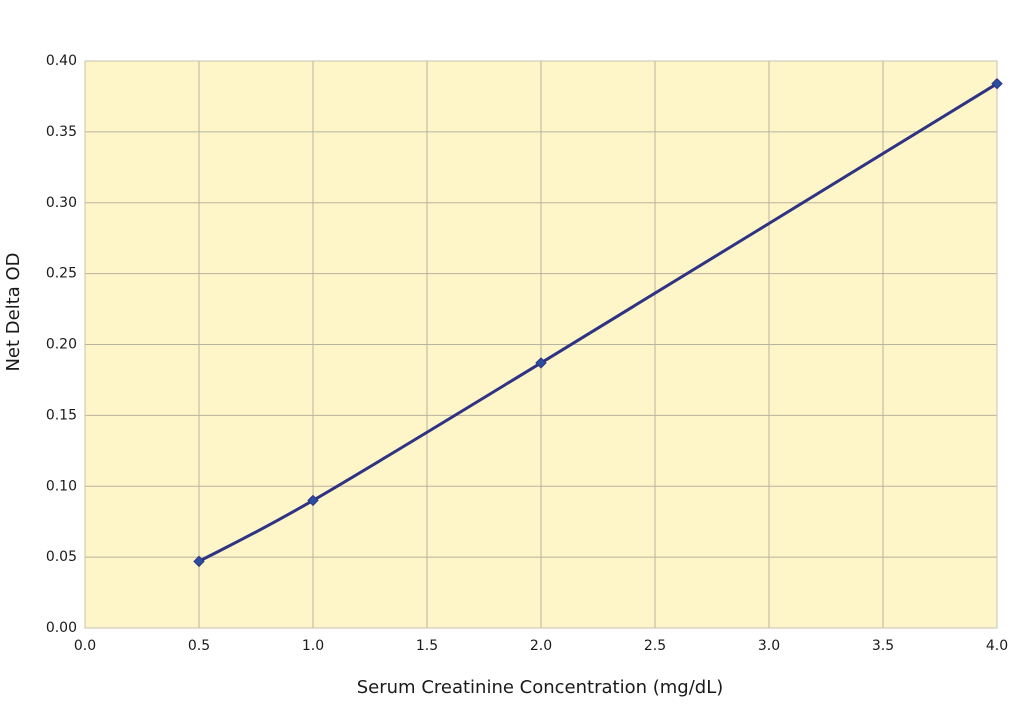  What do you see at coordinates (13, 311) in the screenshot?
I see `y-axis-label: Net Delta OD` at bounding box center [13, 311].